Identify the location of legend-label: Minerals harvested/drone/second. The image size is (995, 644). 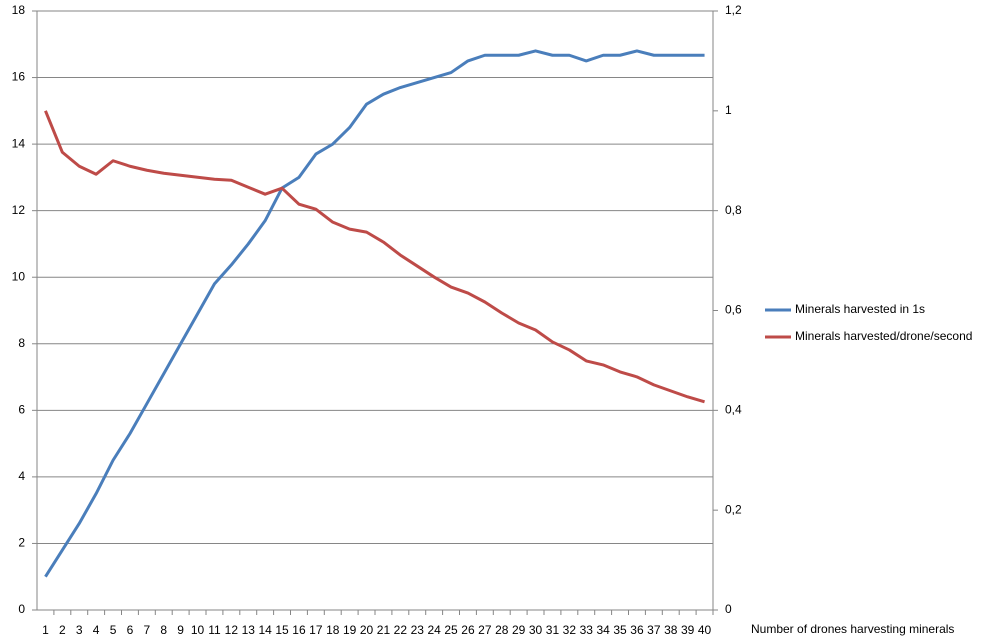
(883, 336).